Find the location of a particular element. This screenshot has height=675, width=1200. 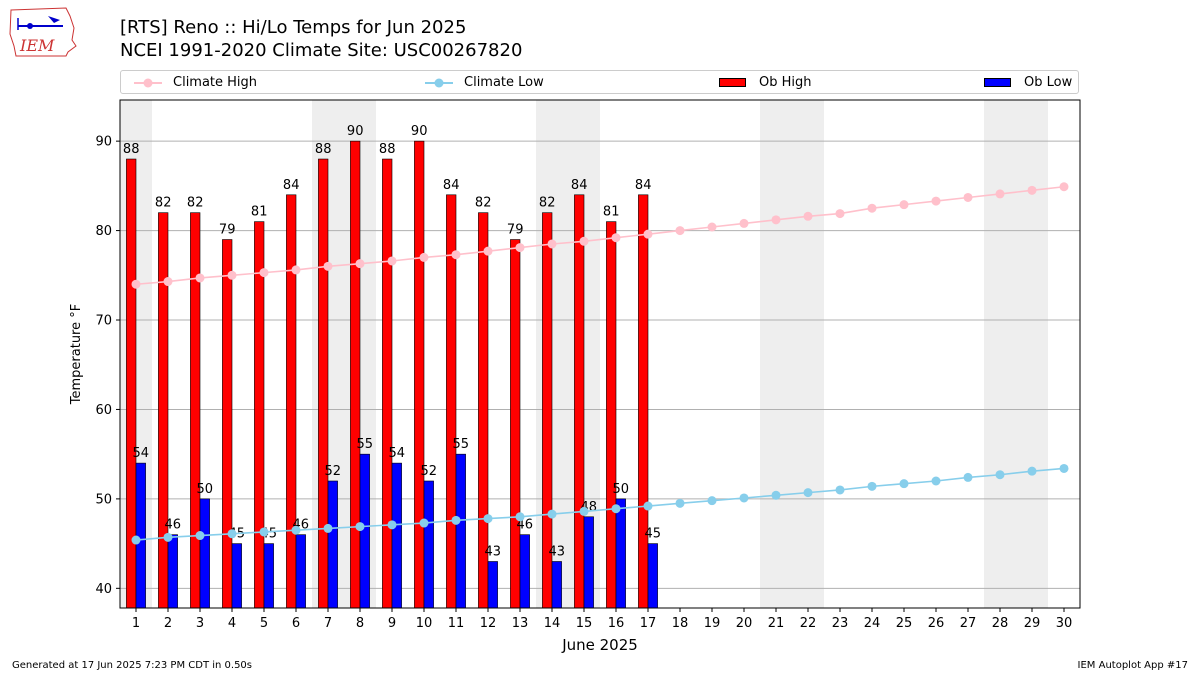

weekend-shade is located at coordinates (792, 354).